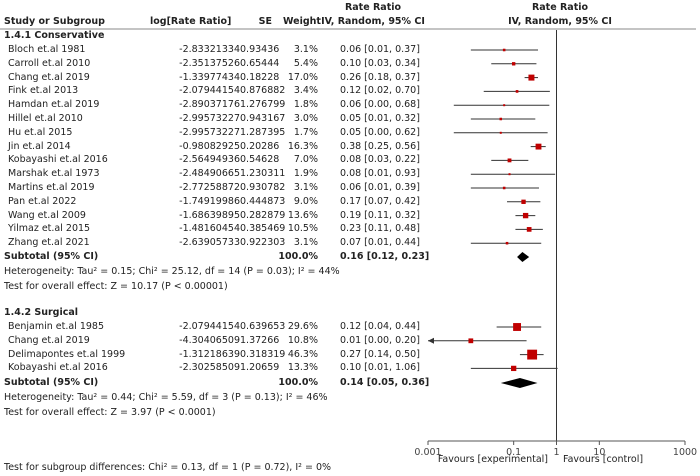 This screenshot has height=476, width=700. What do you see at coordinates (263, 354) in the screenshot?
I see `study-se: 0.318319` at bounding box center [263, 354].